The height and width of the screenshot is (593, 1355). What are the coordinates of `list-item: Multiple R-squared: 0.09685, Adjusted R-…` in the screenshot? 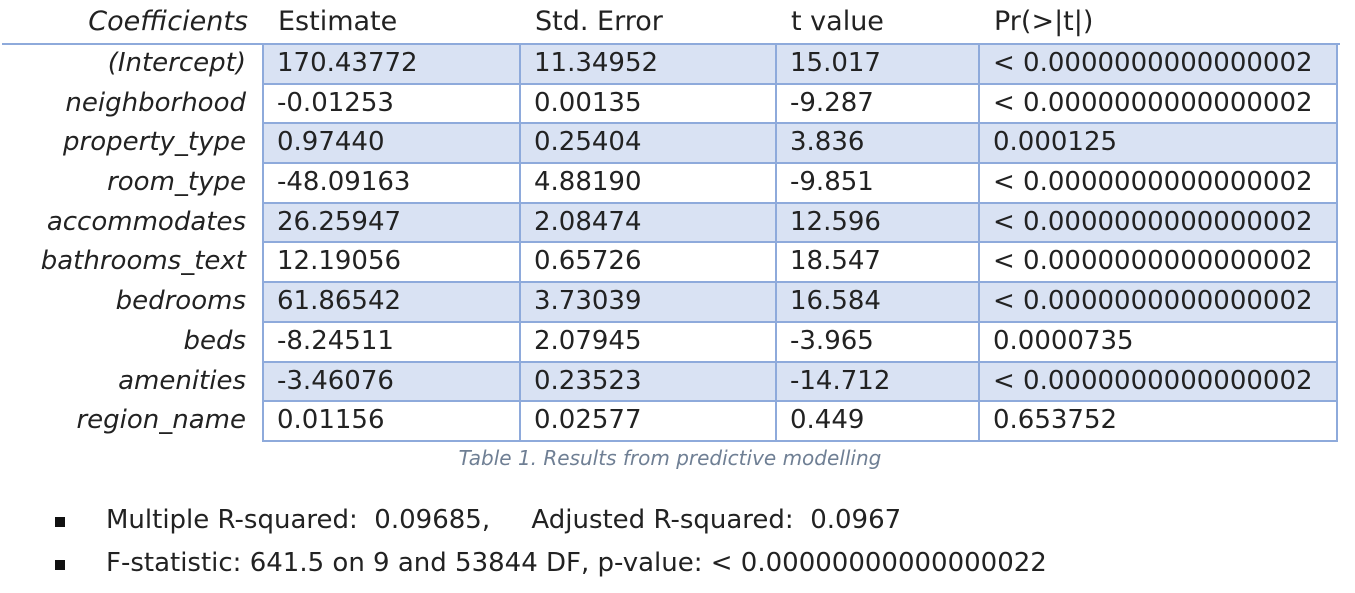 It's located at (670, 526).